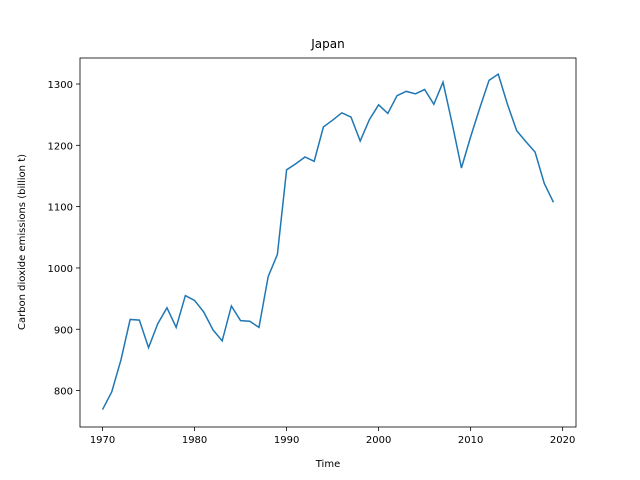 This screenshot has height=480, width=640. What do you see at coordinates (63, 392) in the screenshot?
I see `y-tick-label: 800` at bounding box center [63, 392].